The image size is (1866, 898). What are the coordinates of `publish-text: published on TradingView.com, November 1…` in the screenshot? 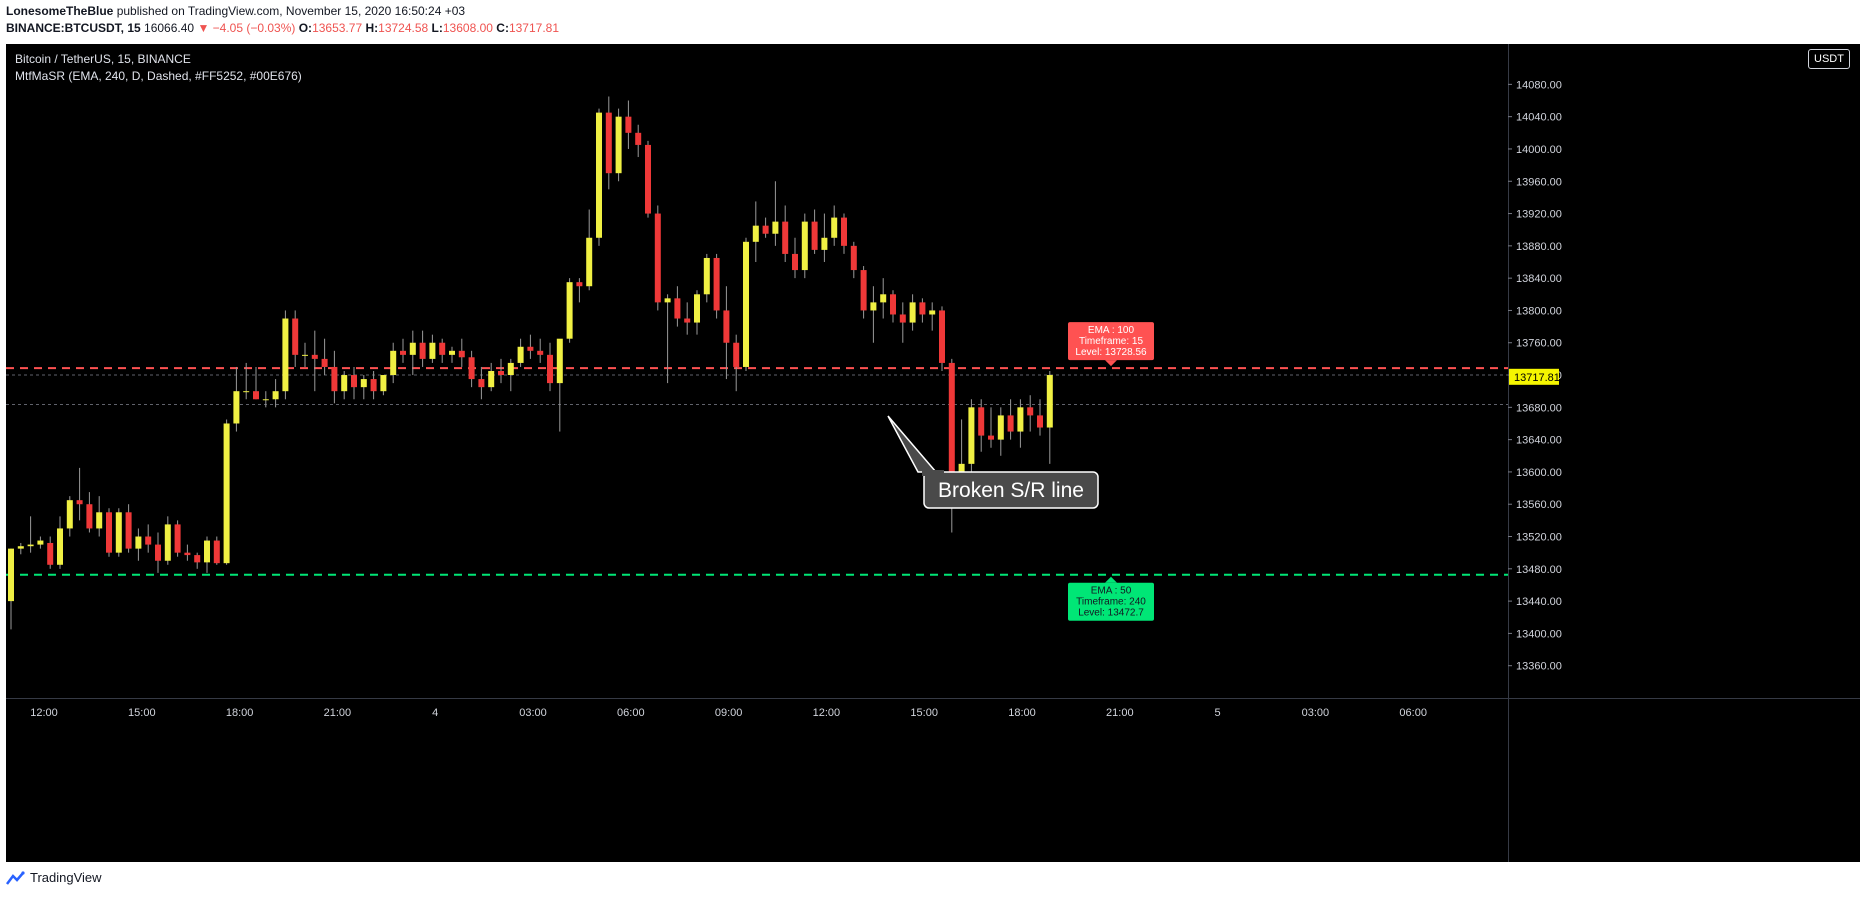 It's located at (291, 11).